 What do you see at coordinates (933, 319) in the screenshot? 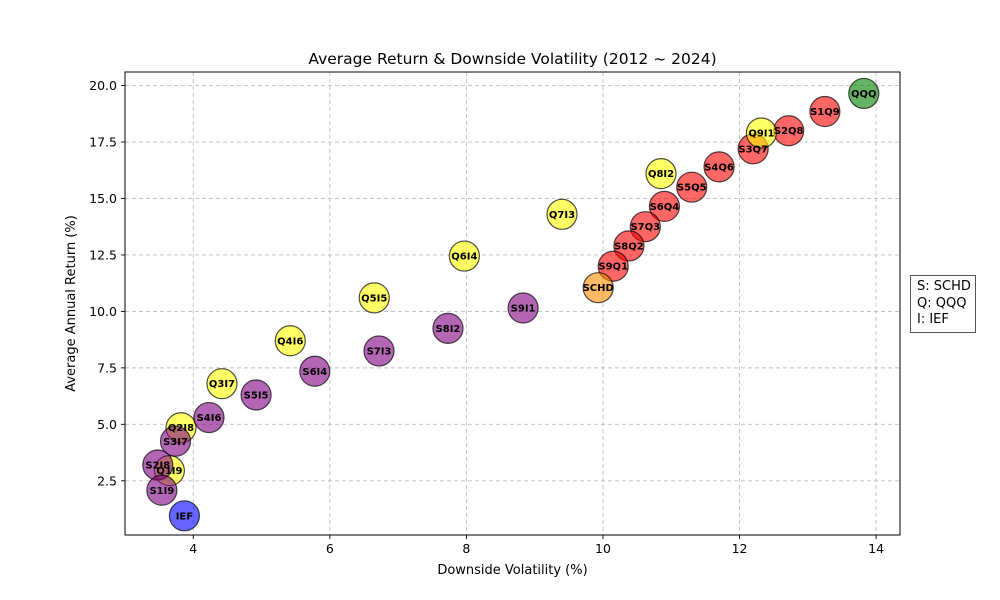
I see `legend-line-ief: I: IEF` at bounding box center [933, 319].